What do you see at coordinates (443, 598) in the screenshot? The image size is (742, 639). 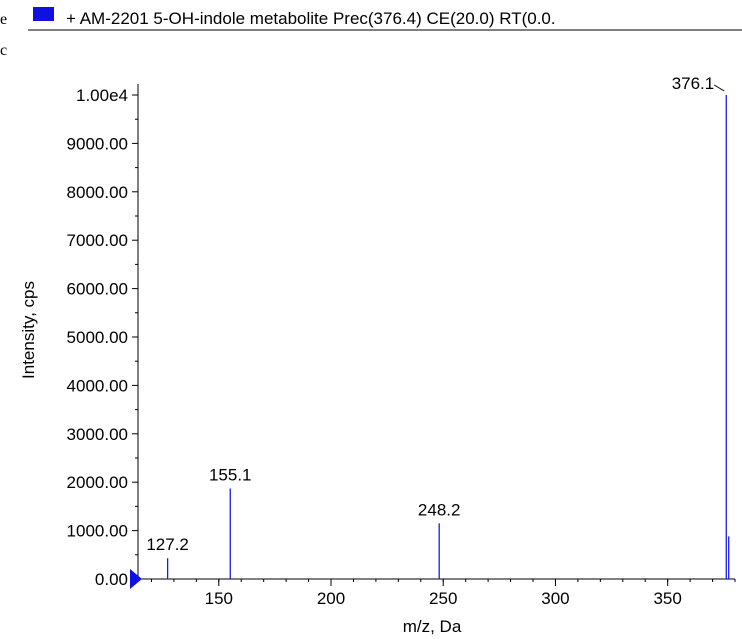 I see `x-tick-label: 250` at bounding box center [443, 598].